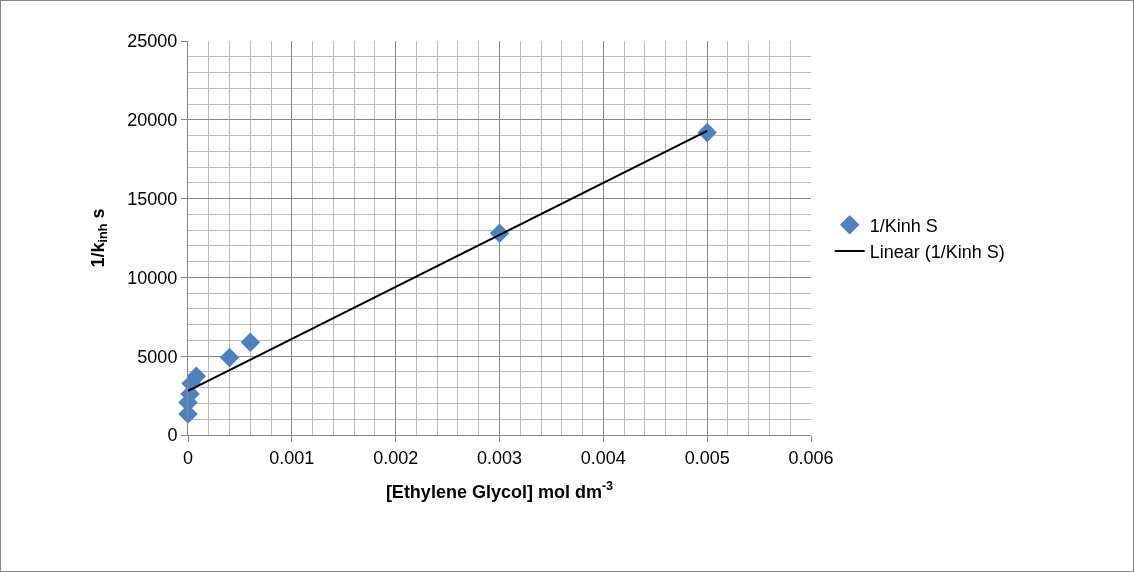 The width and height of the screenshot is (1134, 572). I want to click on y-tick-label: 15000, so click(152, 198).